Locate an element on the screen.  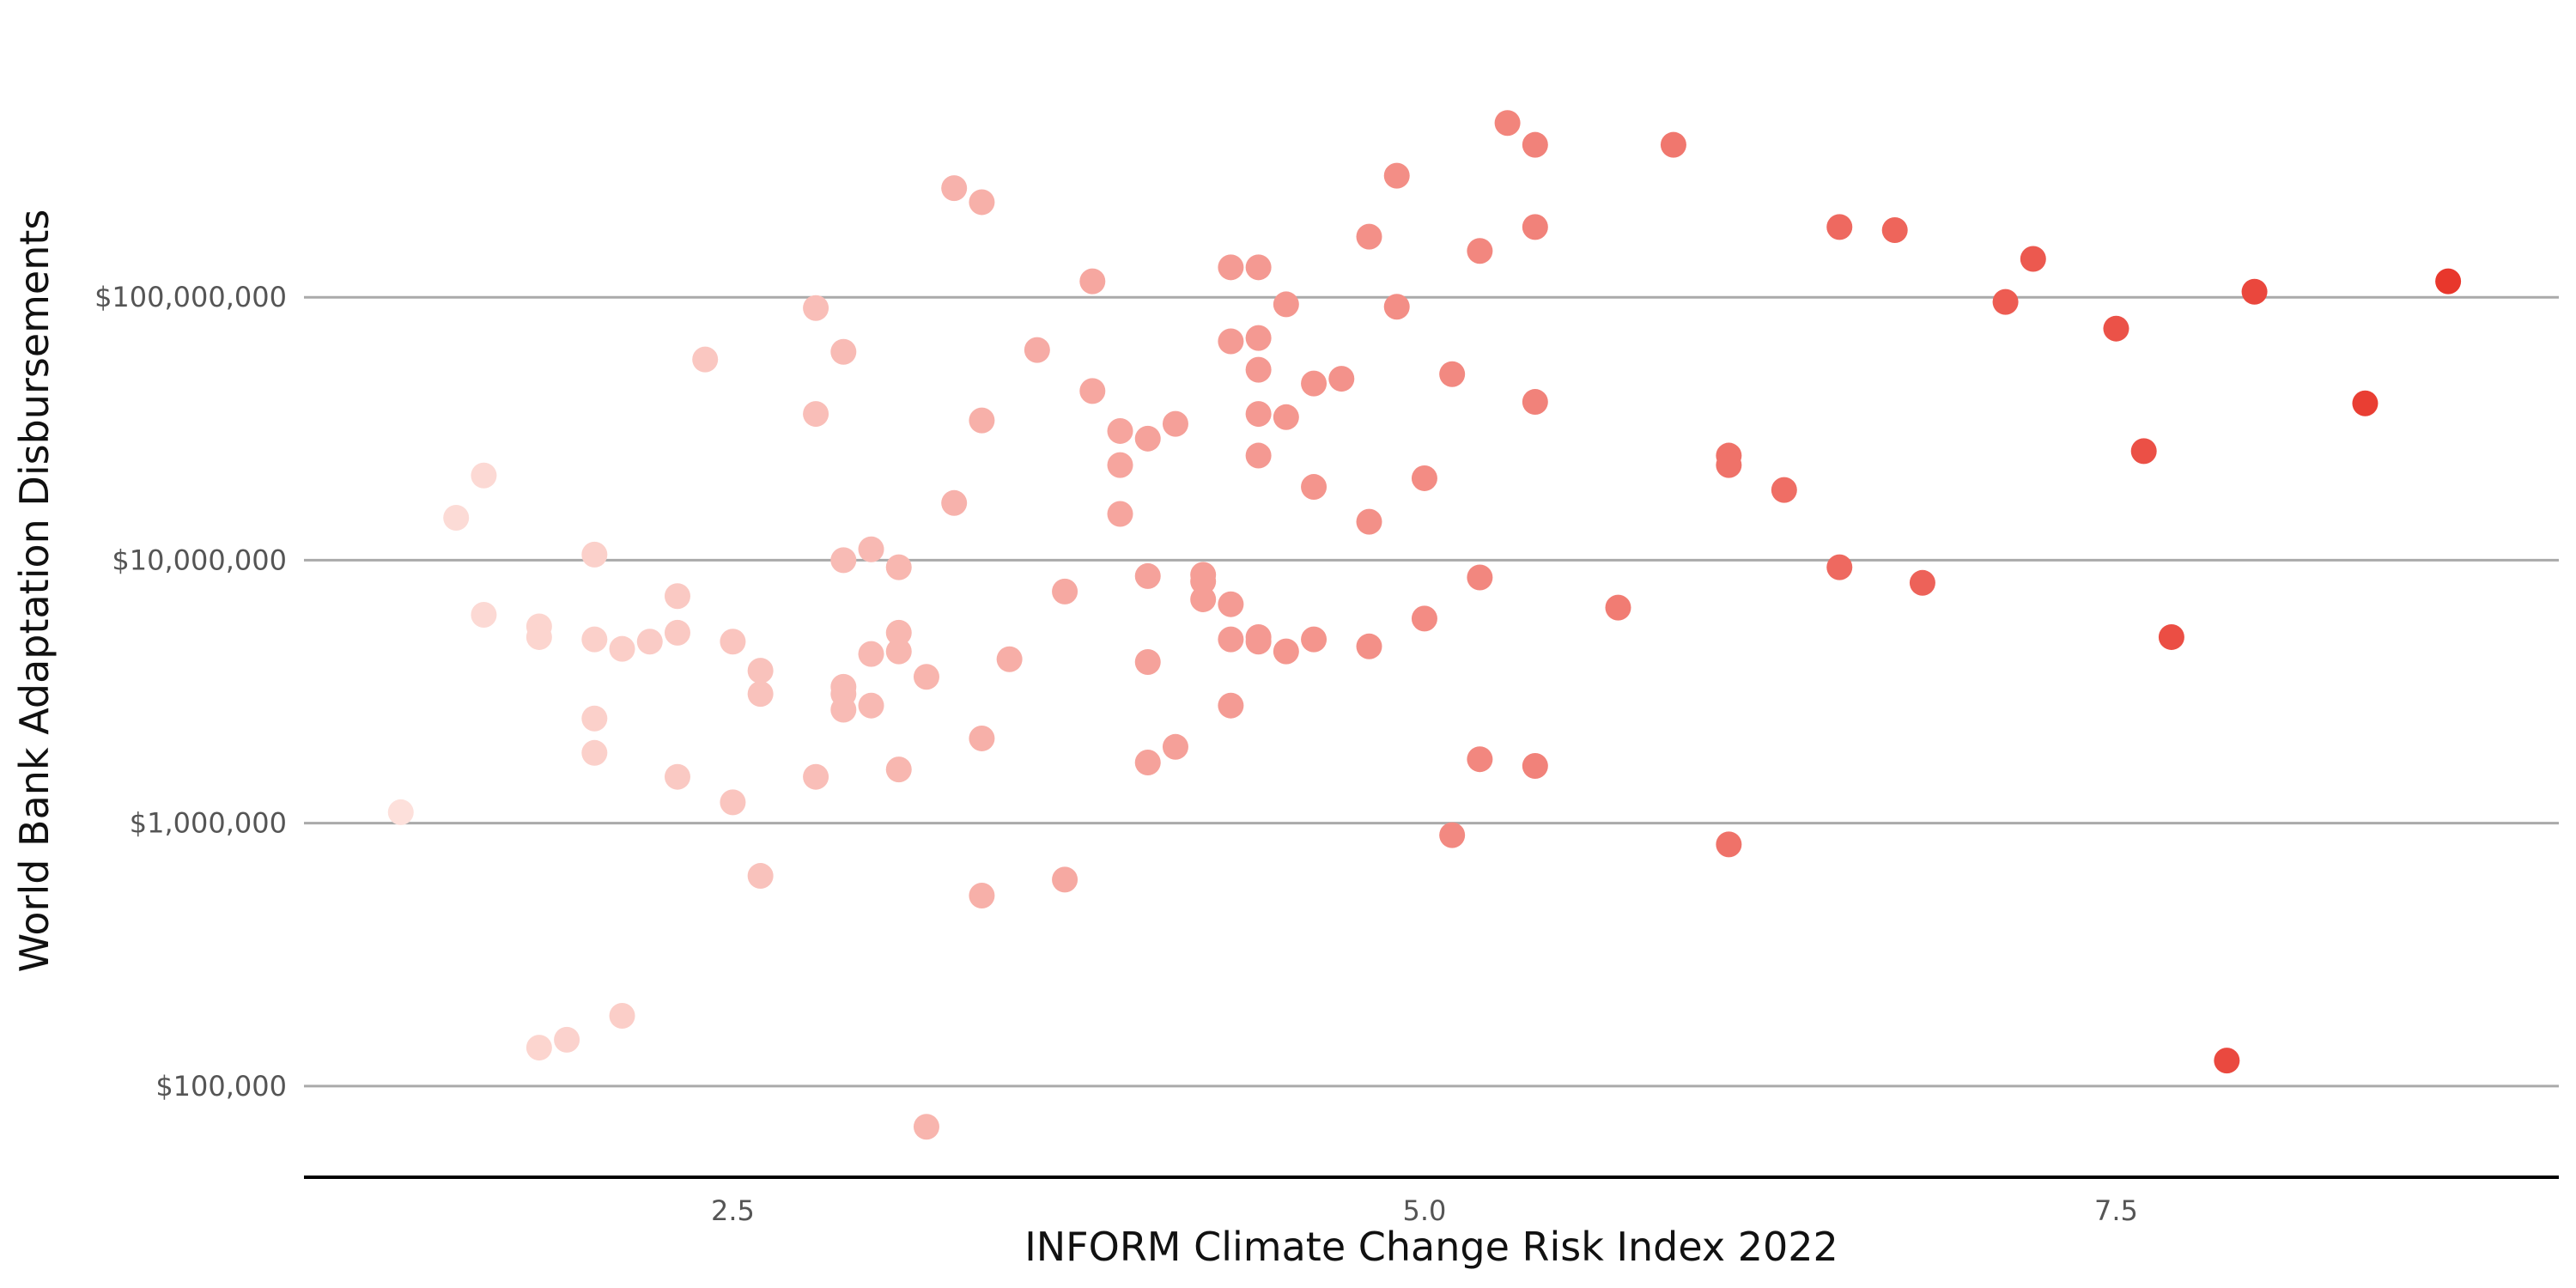
x-tick-label: 7.5 is located at coordinates (2116, 1210).